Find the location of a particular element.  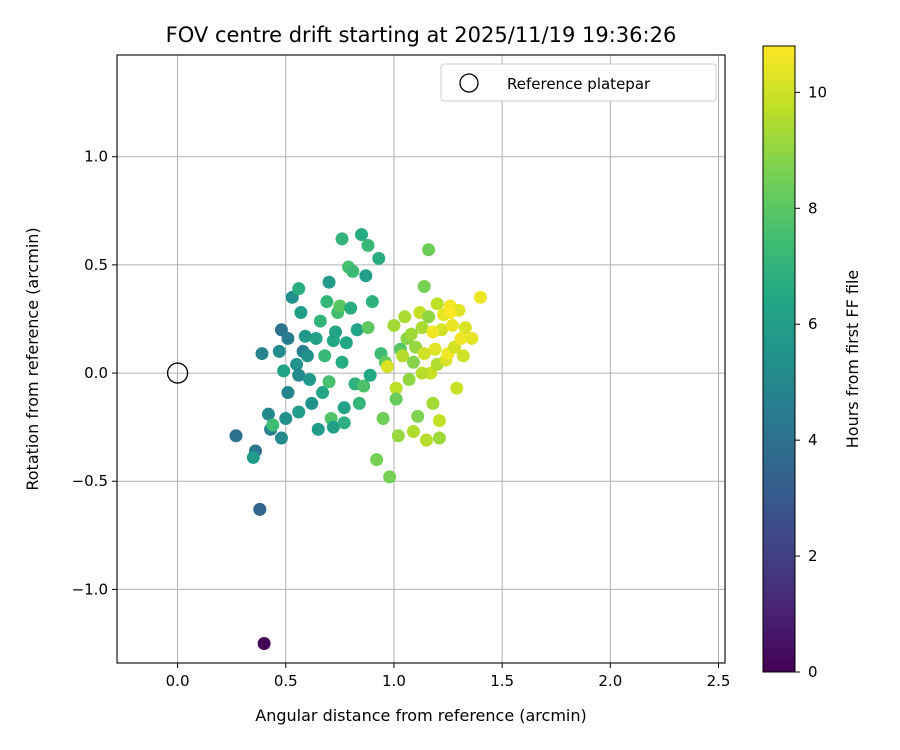

reference-marker is located at coordinates (177, 373).